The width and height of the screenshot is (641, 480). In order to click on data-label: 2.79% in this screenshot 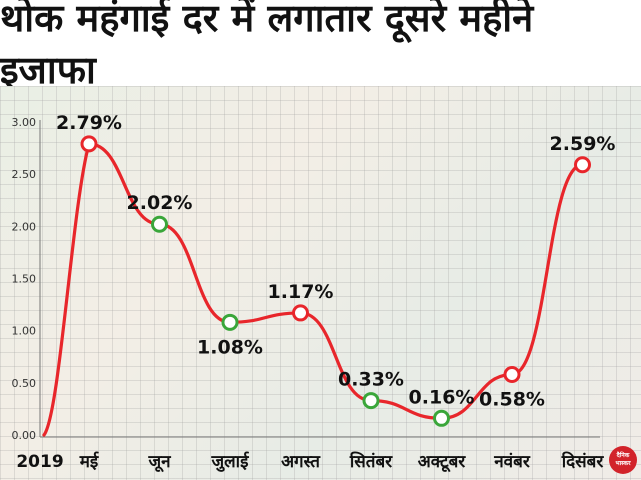, I will do `click(89, 123)`.